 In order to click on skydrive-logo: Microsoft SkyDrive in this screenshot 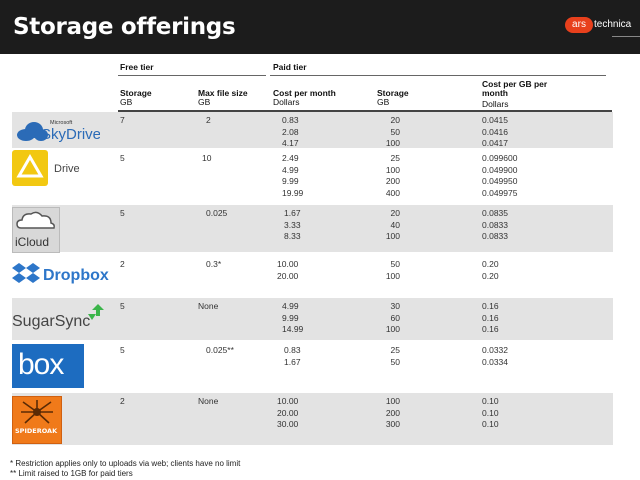, I will do `click(58, 131)`.